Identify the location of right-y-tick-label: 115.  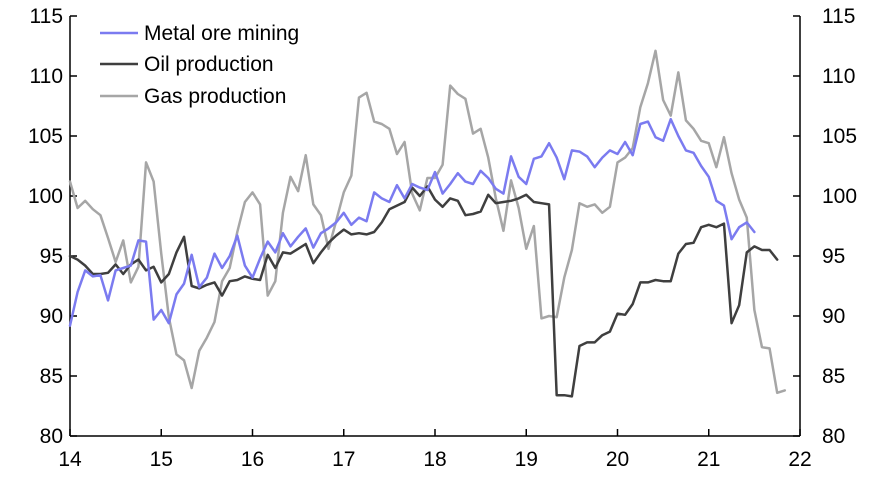
(838, 16).